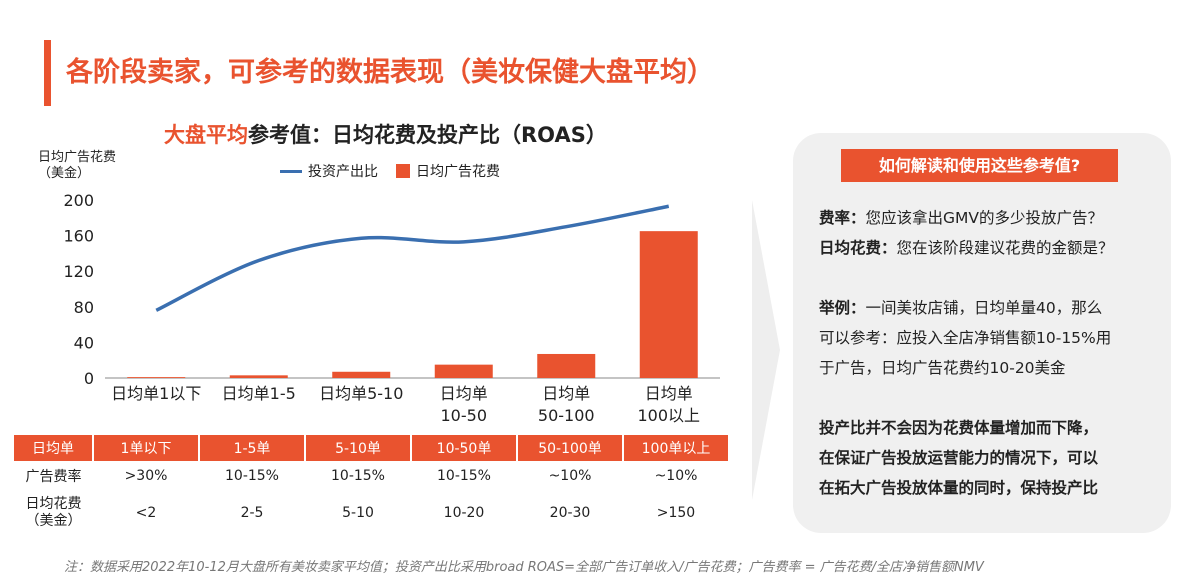 This screenshot has height=584, width=1200. What do you see at coordinates (979, 165) in the screenshot?
I see `panel-header: 如何解读和使用这些参考值?` at bounding box center [979, 165].